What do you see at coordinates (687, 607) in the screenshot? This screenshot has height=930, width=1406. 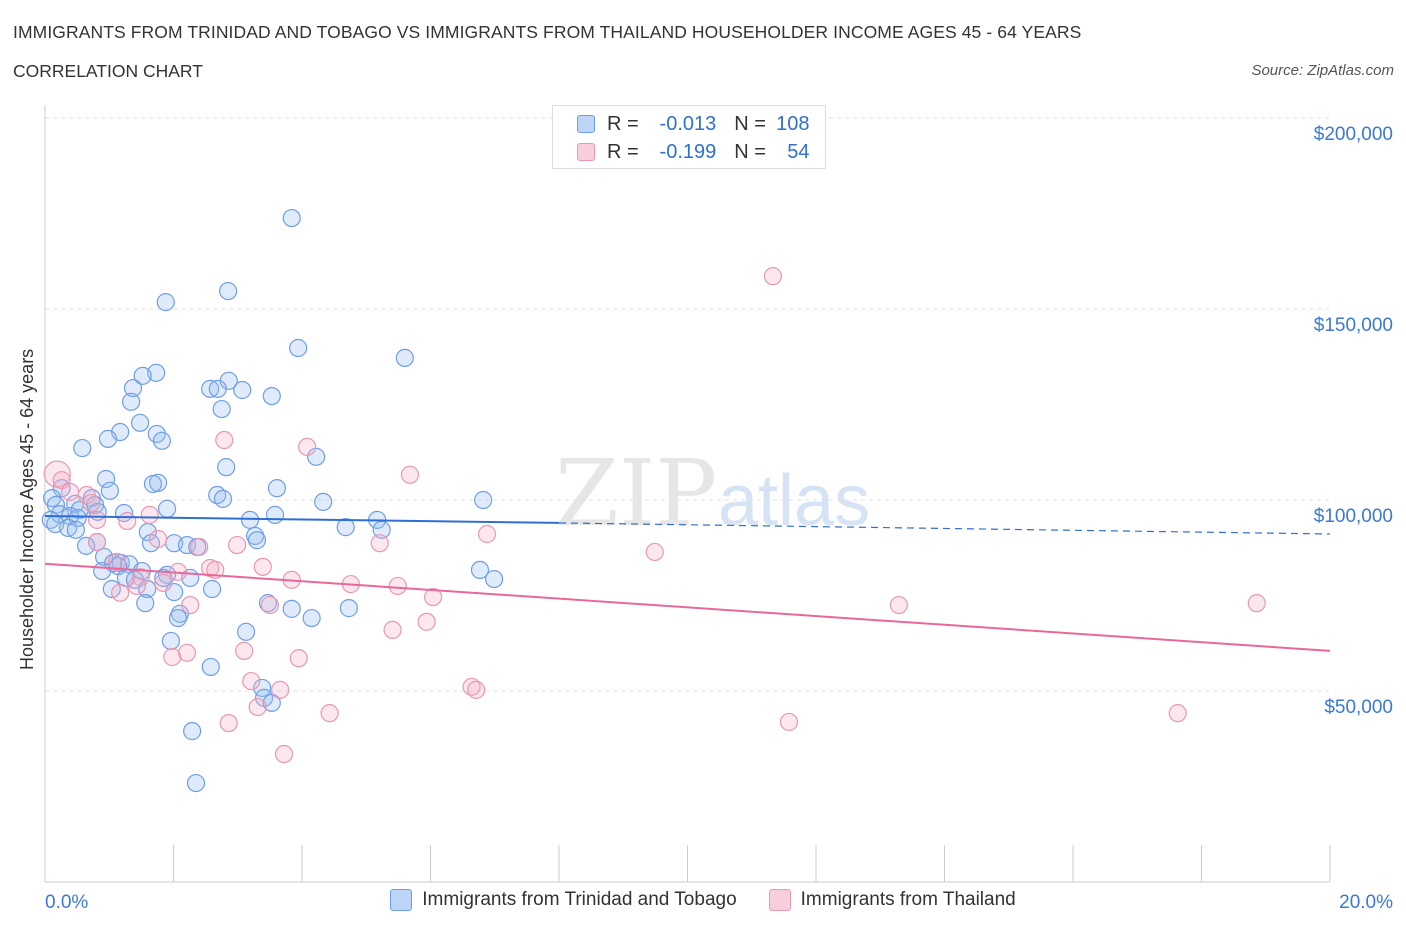 I see `trend-line-thailand` at bounding box center [687, 607].